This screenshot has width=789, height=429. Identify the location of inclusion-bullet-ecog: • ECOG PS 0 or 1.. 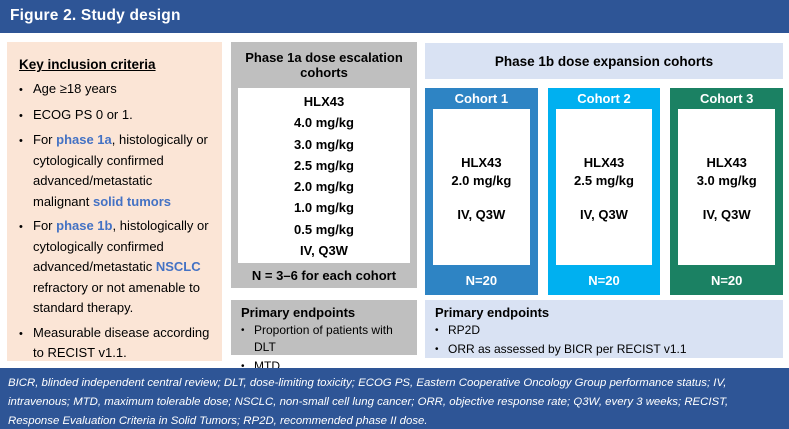
(115, 116).